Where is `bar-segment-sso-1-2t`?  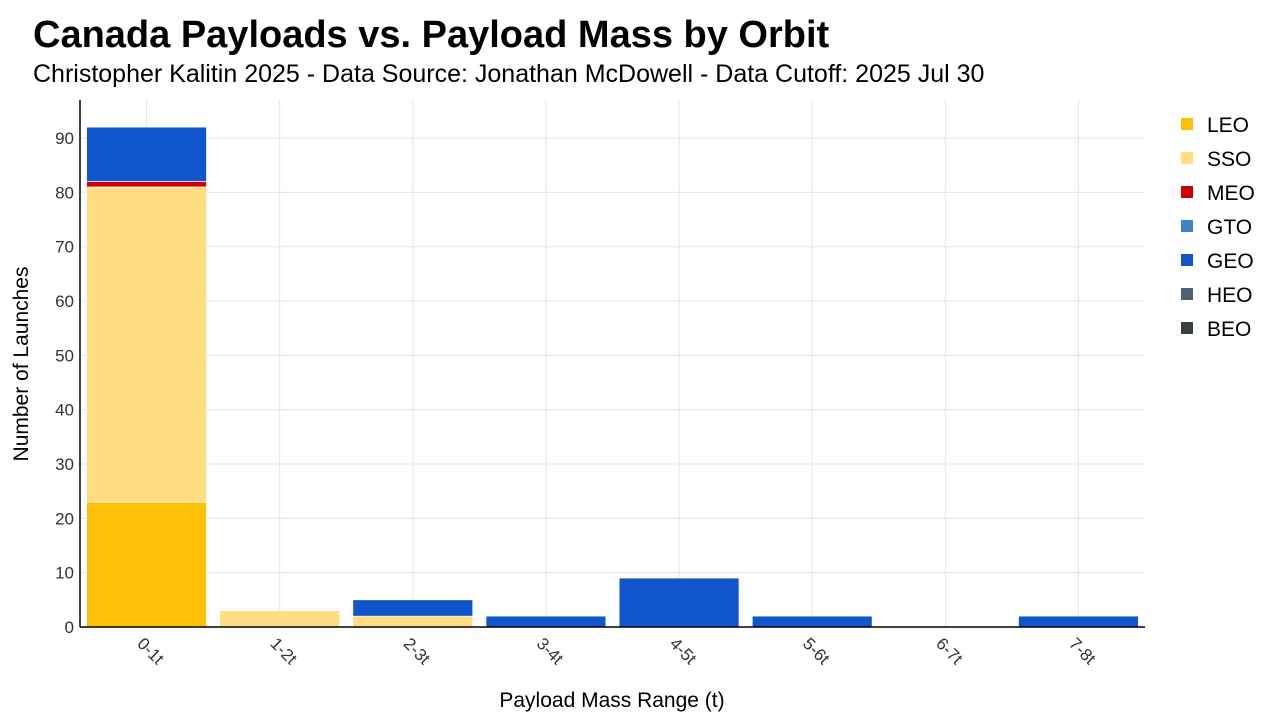 bar-segment-sso-1-2t is located at coordinates (279, 619).